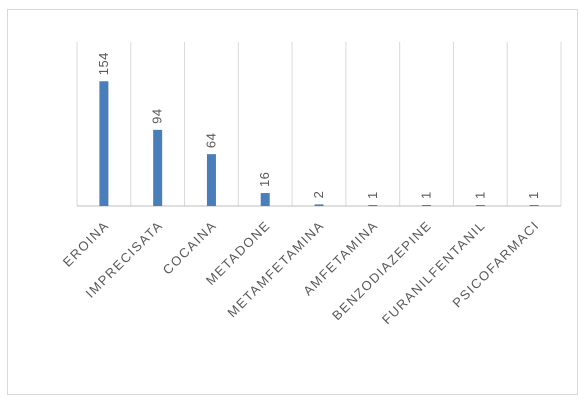 The width and height of the screenshot is (579, 399). Describe the element at coordinates (103, 63) in the screenshot. I see `data-label: 154` at that location.